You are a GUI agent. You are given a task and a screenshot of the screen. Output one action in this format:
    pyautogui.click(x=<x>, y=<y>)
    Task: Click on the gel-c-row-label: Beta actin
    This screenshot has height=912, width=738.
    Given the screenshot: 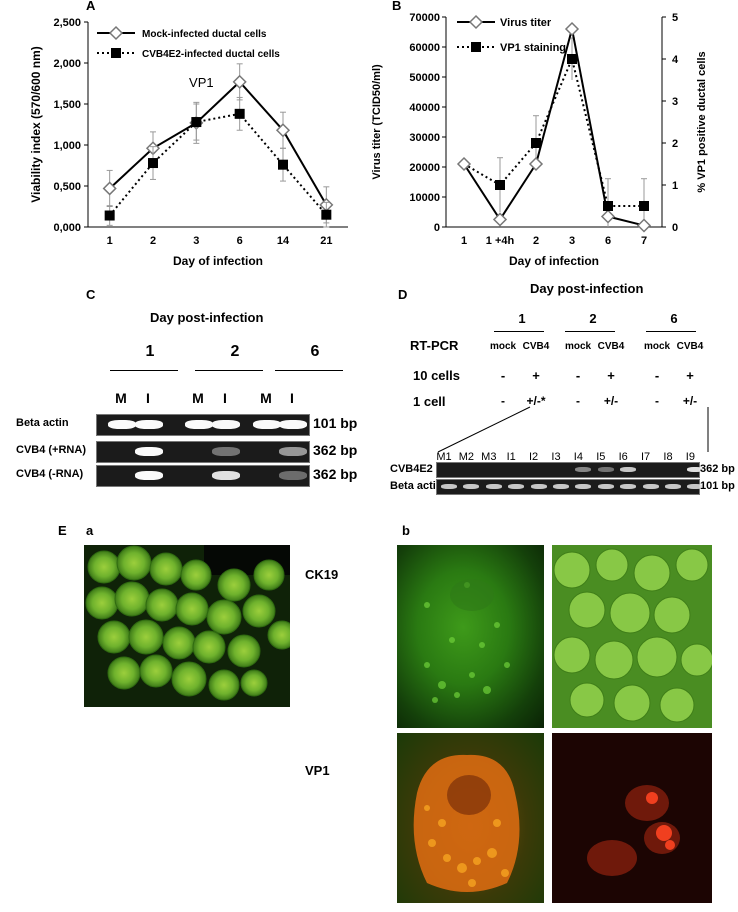 What is the action you would take?
    pyautogui.click(x=42, y=423)
    